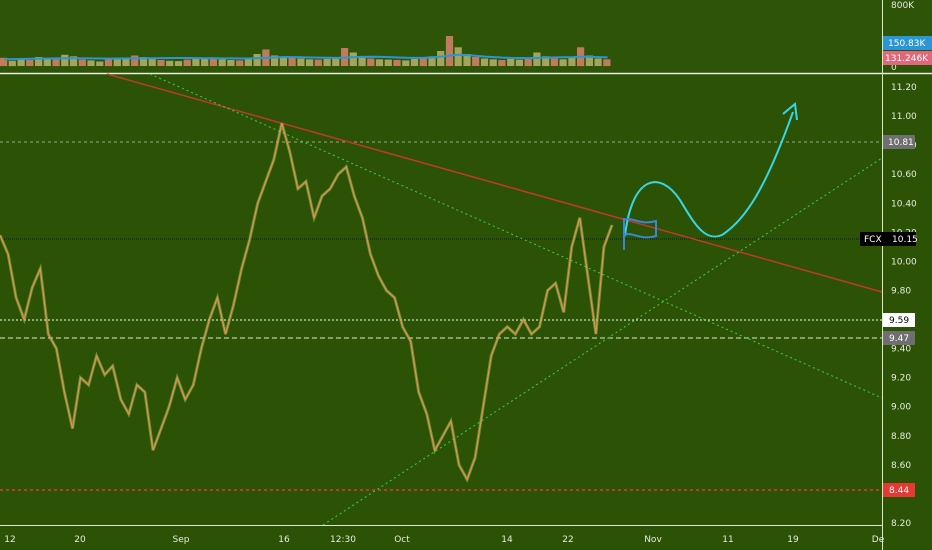  What do you see at coordinates (80, 540) in the screenshot?
I see `time-axis-tick: 20` at bounding box center [80, 540].